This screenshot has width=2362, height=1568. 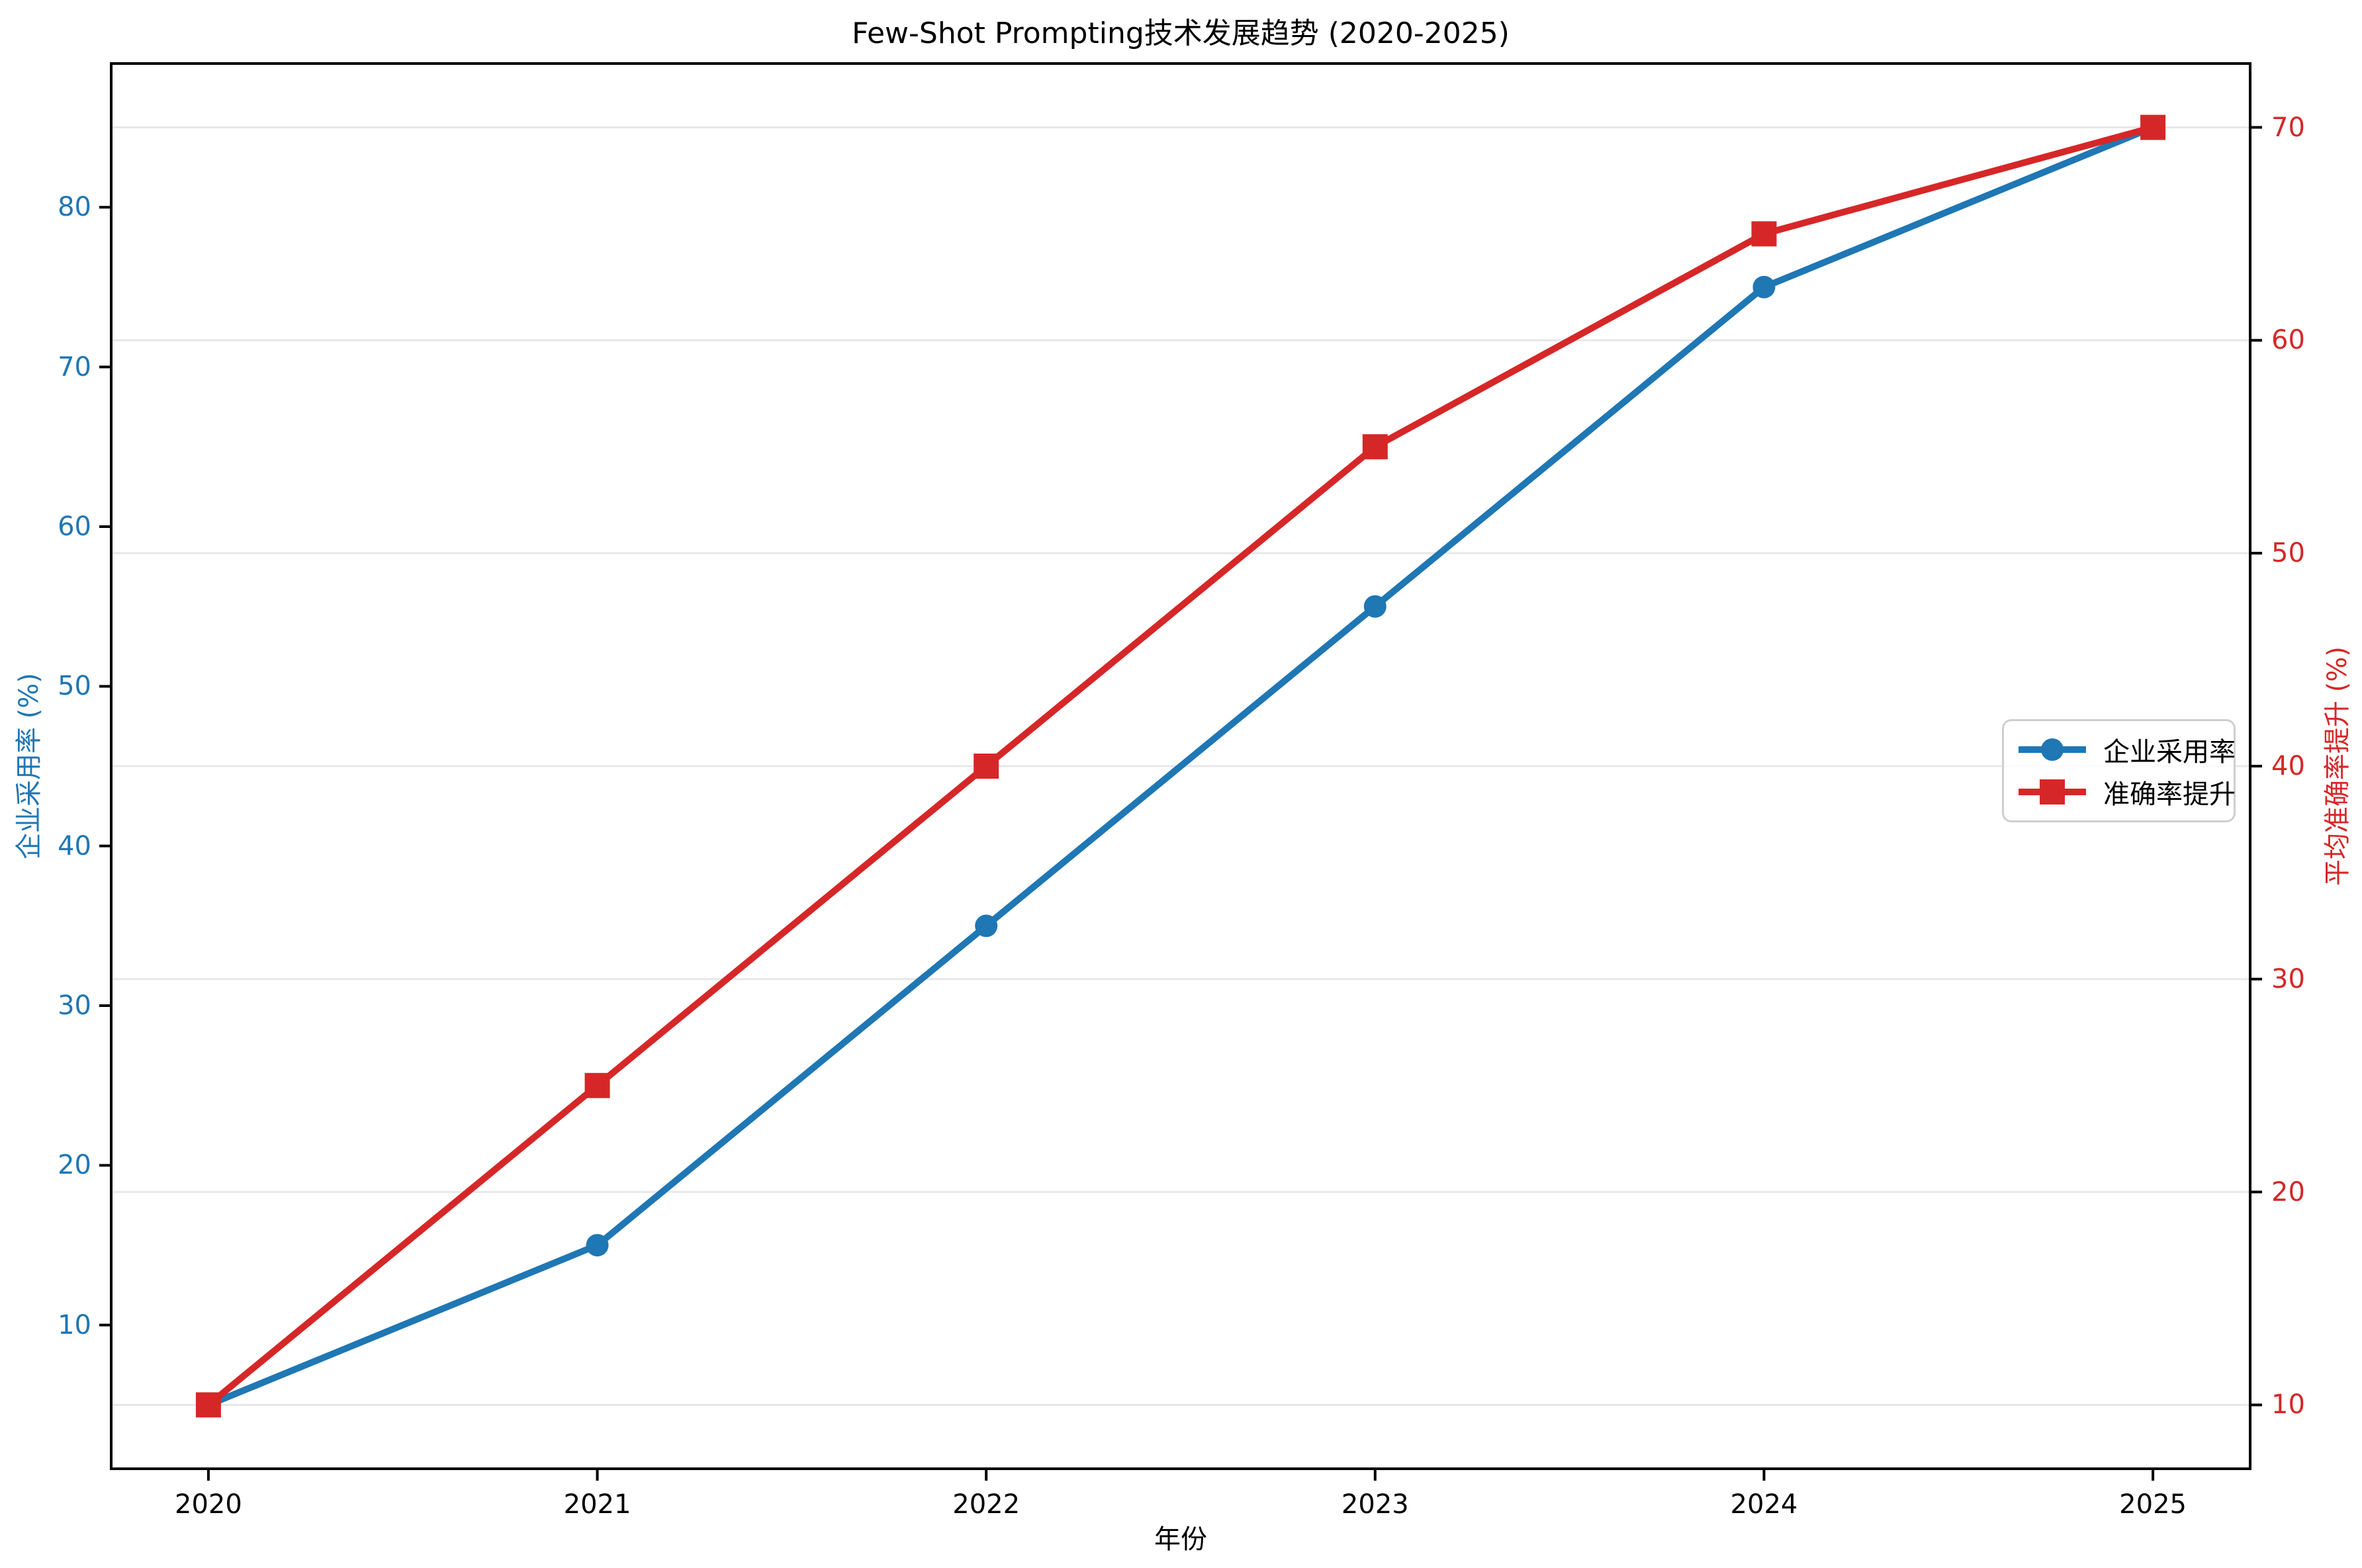 I want to click on x-tick-label: 2023, so click(x=1375, y=1504).